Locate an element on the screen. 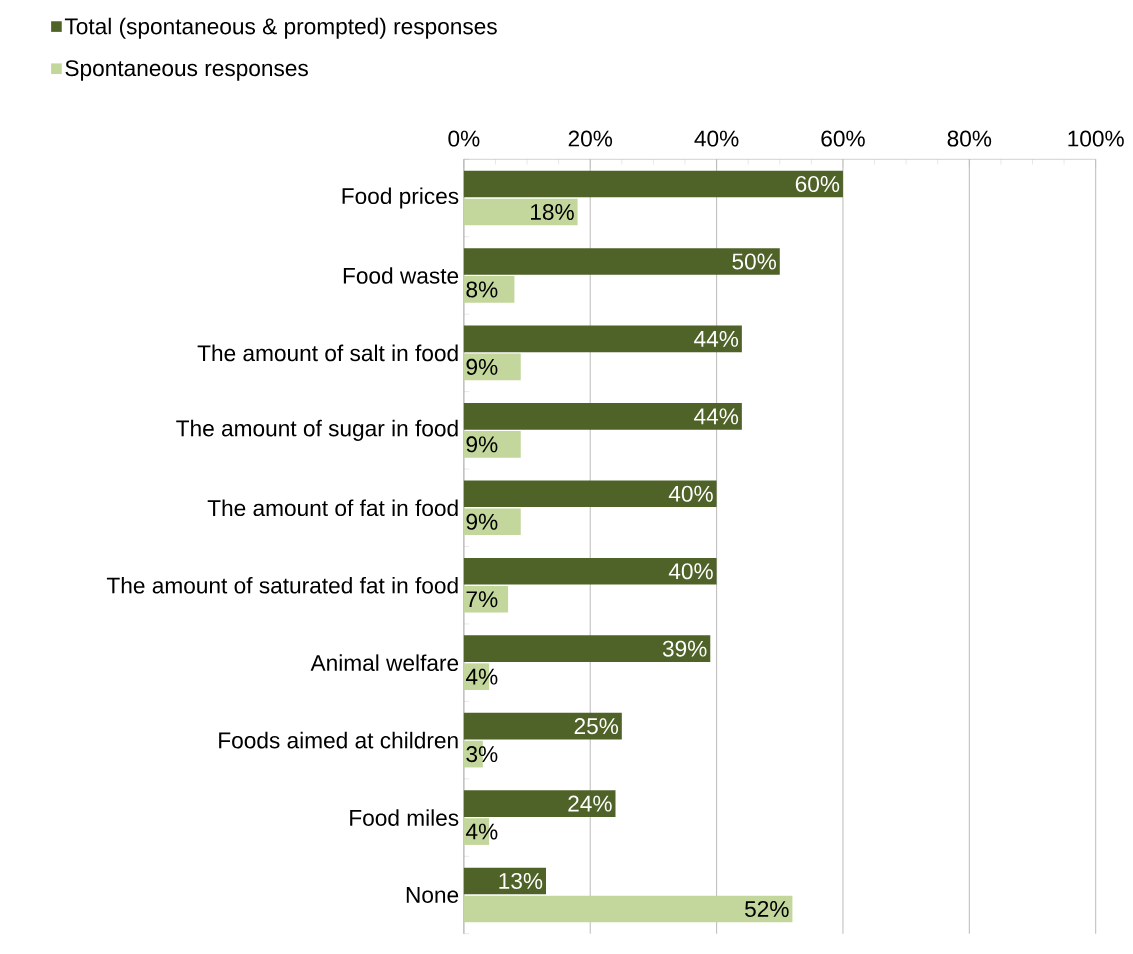  y-tick-label: Food prices is located at coordinates (400, 198).